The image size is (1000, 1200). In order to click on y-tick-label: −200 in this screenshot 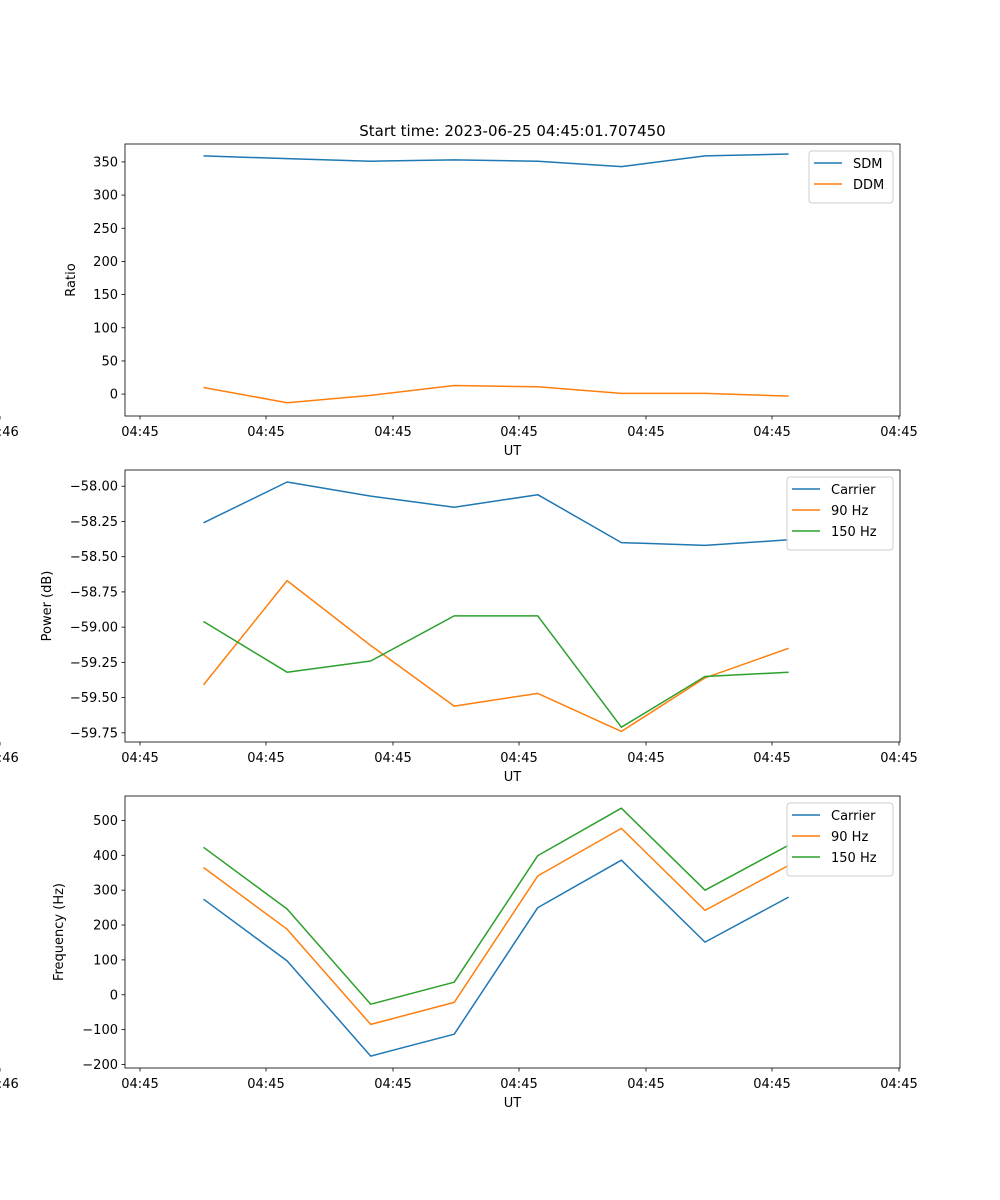, I will do `click(100, 1065)`.